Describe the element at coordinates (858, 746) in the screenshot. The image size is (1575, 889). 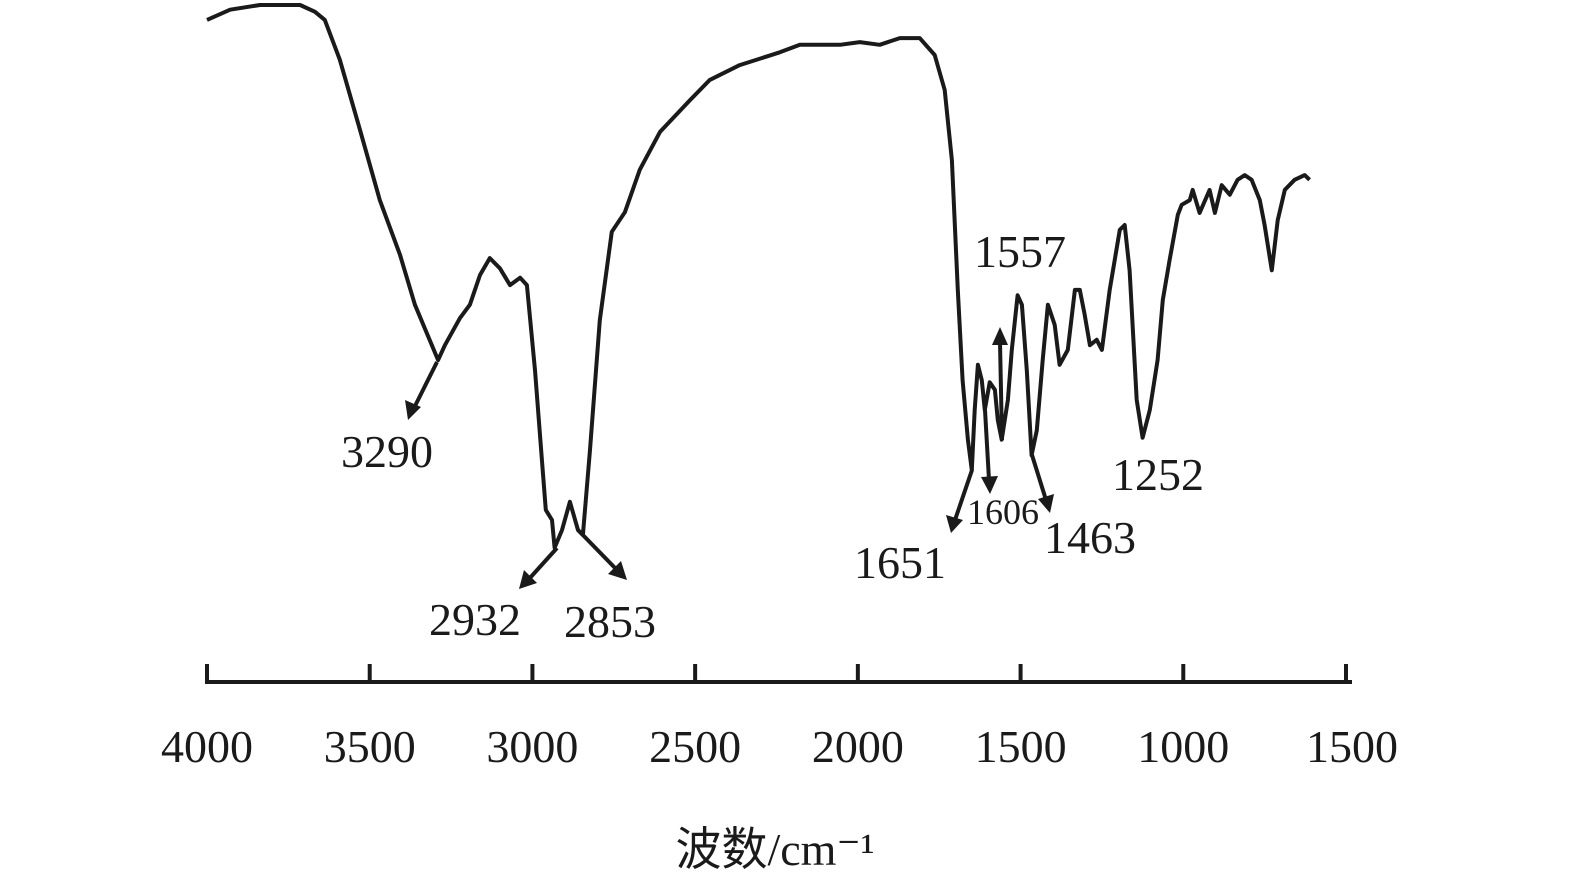
I see `x-tick-label: 2000` at that location.